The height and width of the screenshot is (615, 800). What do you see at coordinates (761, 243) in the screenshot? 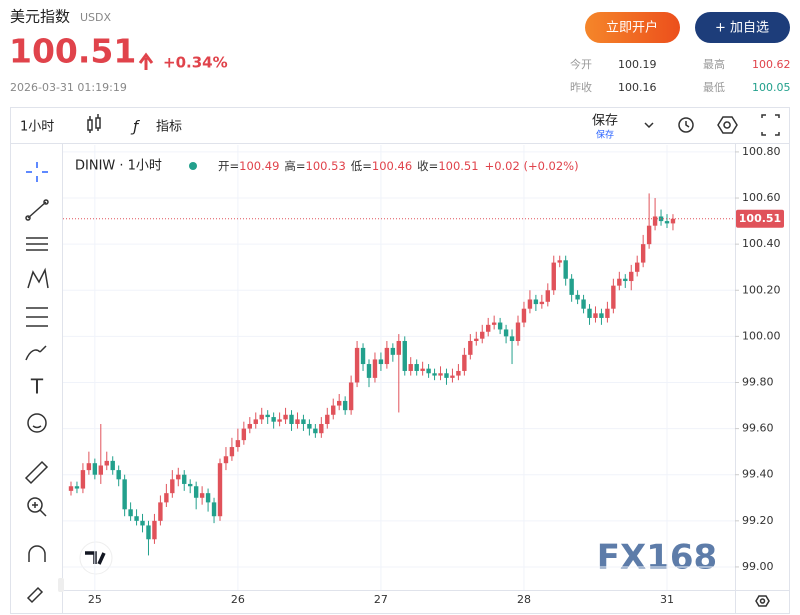
I see `y-tick-label: 100.40` at bounding box center [761, 243].